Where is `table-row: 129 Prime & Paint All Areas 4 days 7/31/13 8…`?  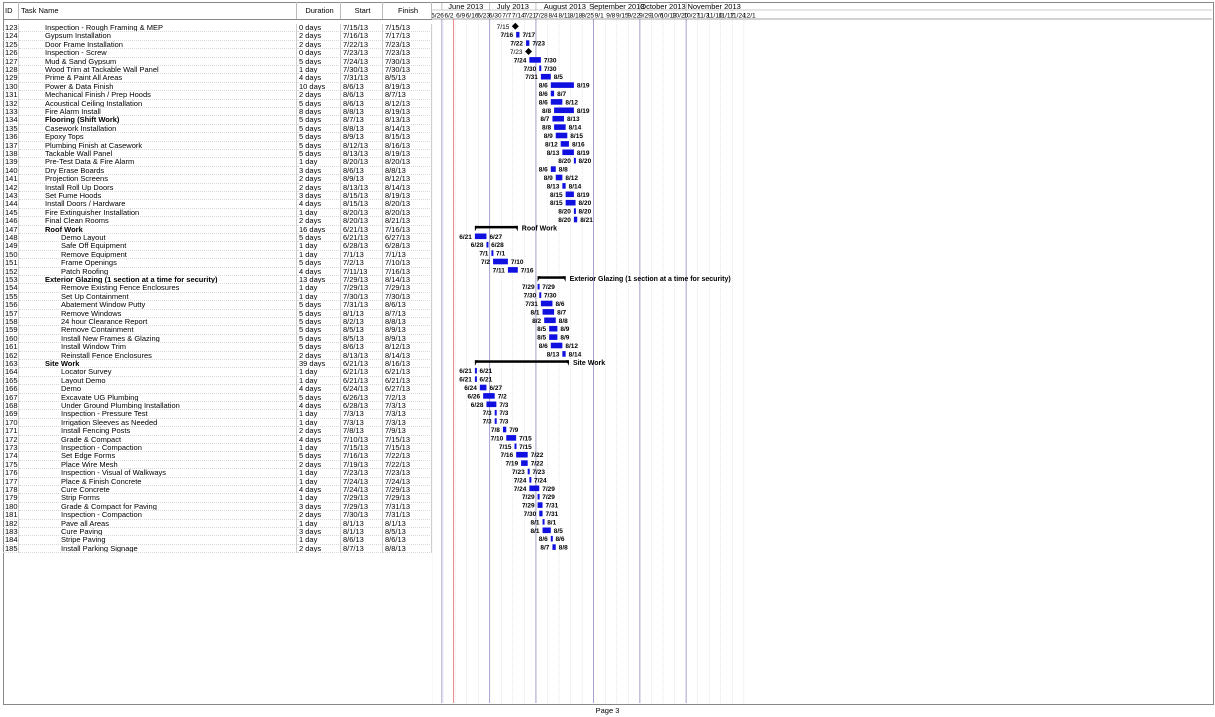
table-row: 129 Prime & Paint All Areas 4 days 7/31/13 8… is located at coordinates (217, 78).